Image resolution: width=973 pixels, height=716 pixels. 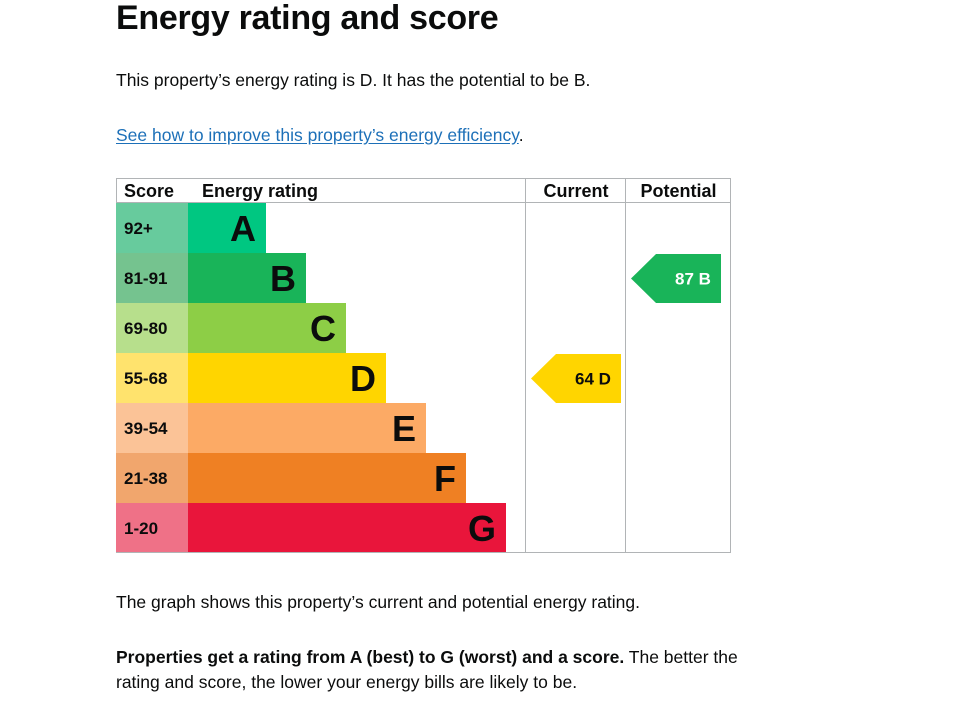 I want to click on rating-letter-d: D, so click(x=363, y=378).